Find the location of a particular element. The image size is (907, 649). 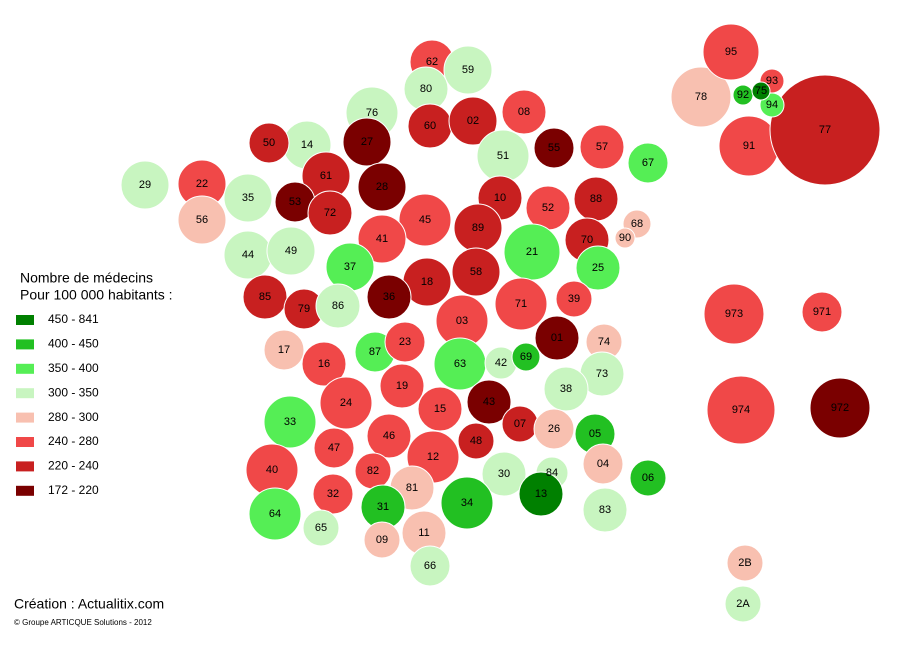

department-code: 56 is located at coordinates (202, 220).